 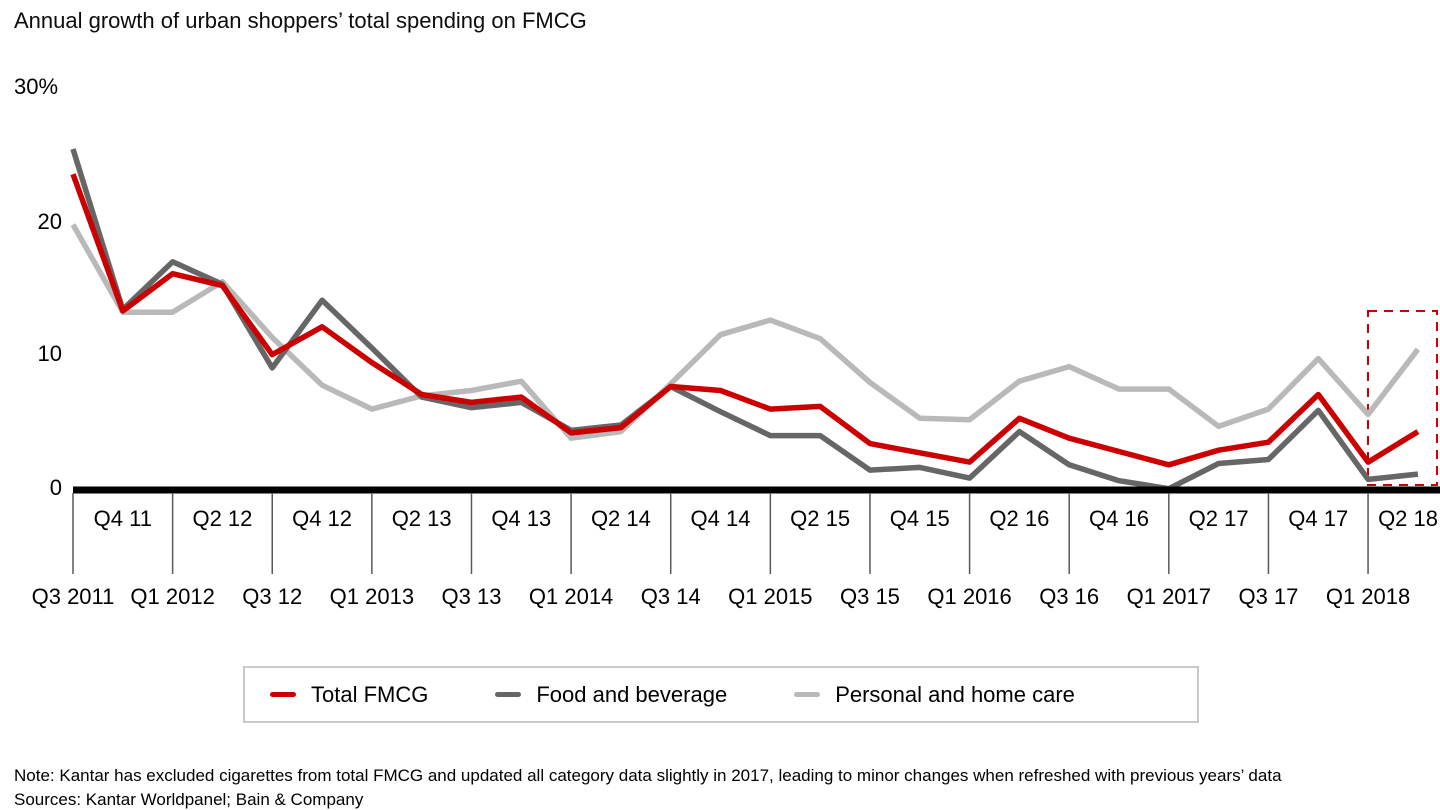 I want to click on x-tick-label-bottom: Q3 14, so click(x=670, y=596).